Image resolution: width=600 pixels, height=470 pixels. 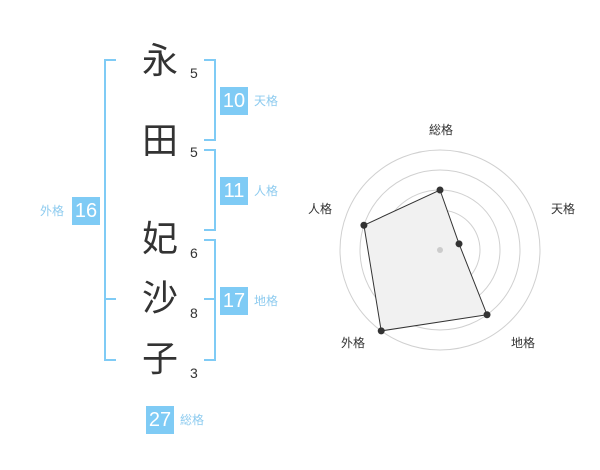 I want to click on jinkaku-bracket, so click(x=210, y=190).